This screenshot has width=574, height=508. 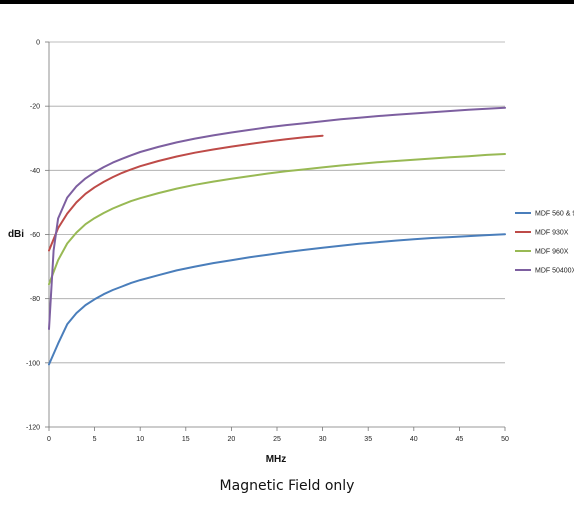 What do you see at coordinates (554, 214) in the screenshot?
I see `legend-label-1: MDF 560 & 940X` at bounding box center [554, 214].